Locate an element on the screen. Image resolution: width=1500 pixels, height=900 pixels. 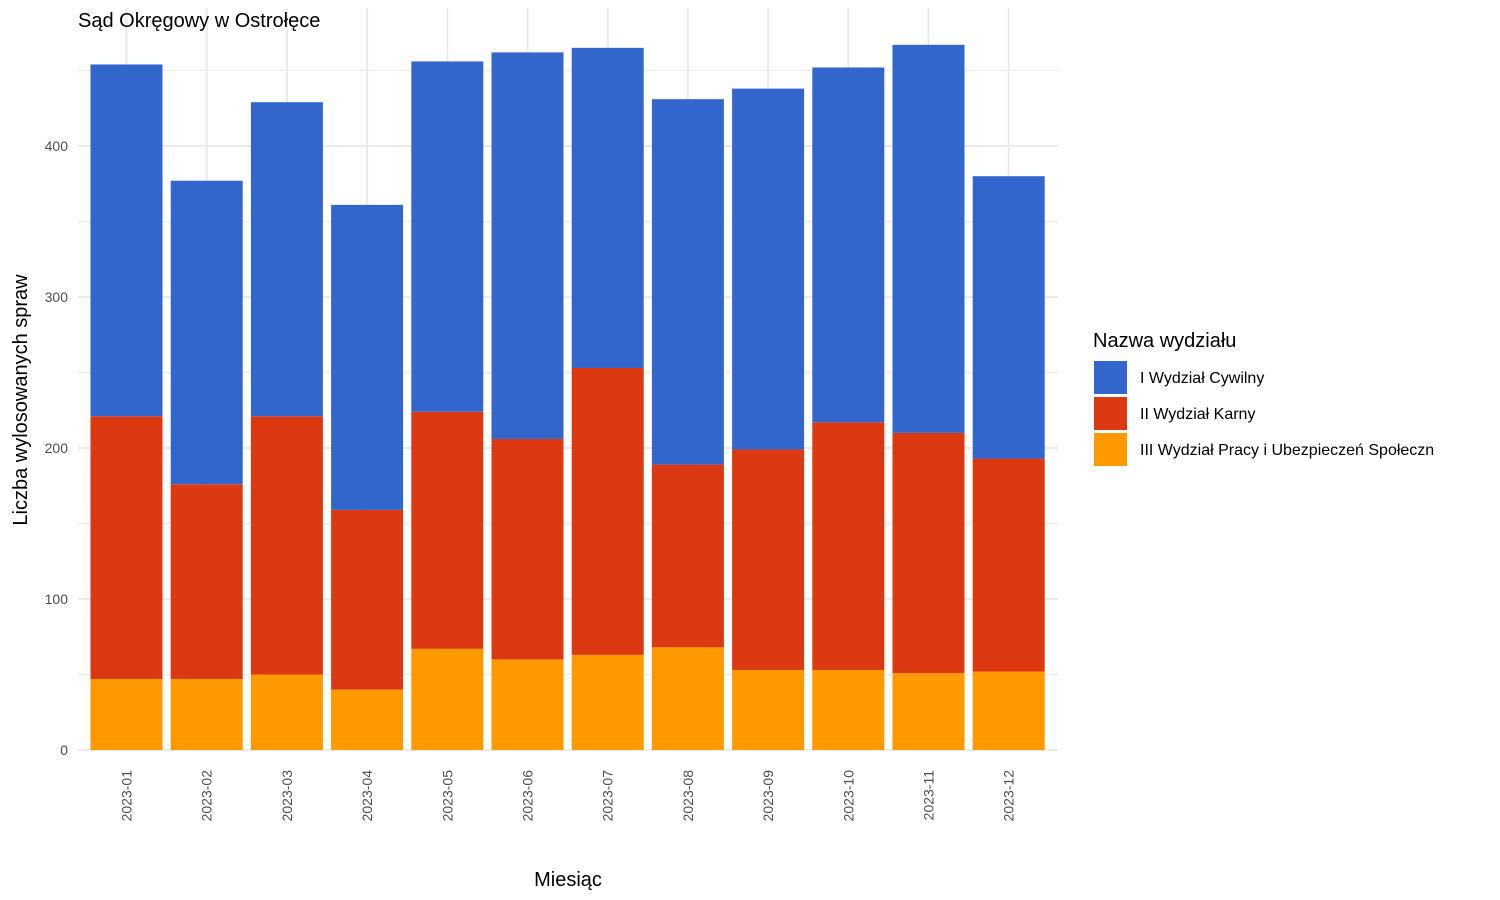
x-tick-label: 2023-08 is located at coordinates (688, 796).